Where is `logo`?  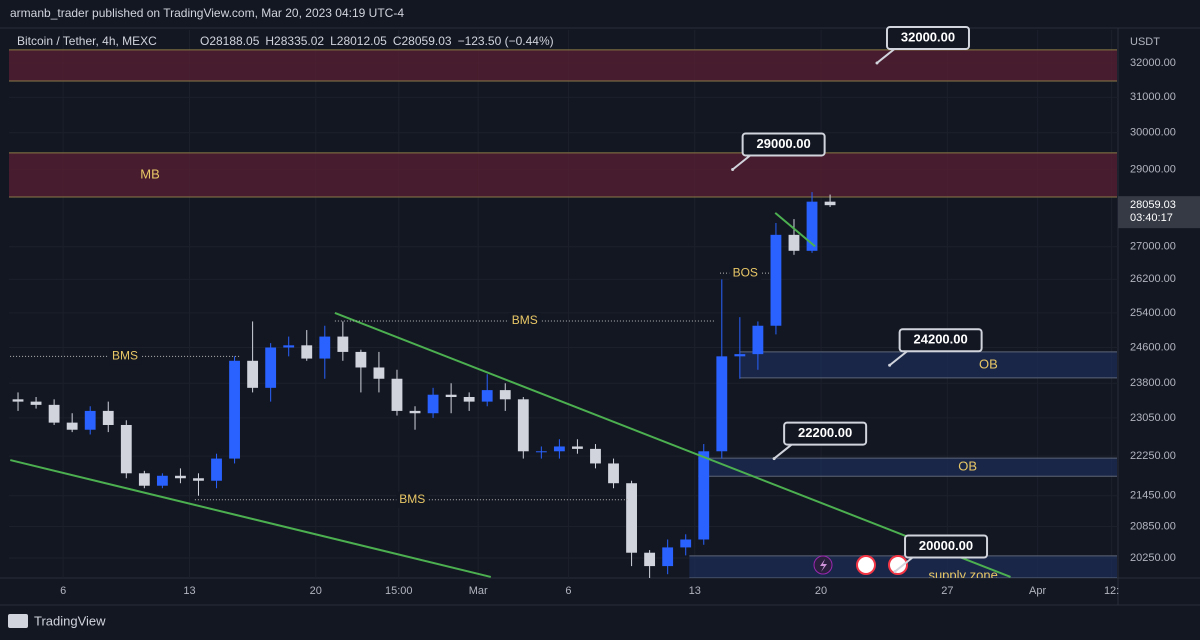
logo is located at coordinates (18, 621).